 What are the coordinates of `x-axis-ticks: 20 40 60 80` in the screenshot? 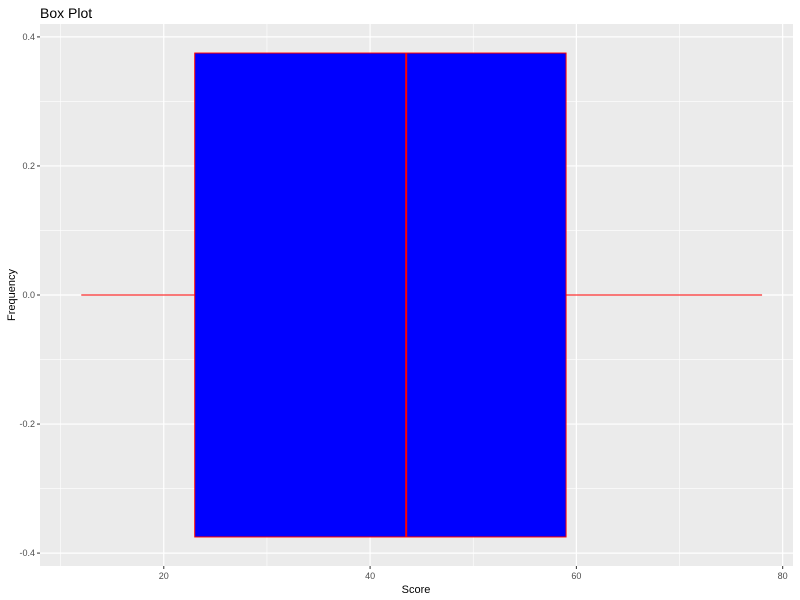 It's located at (473, 573).